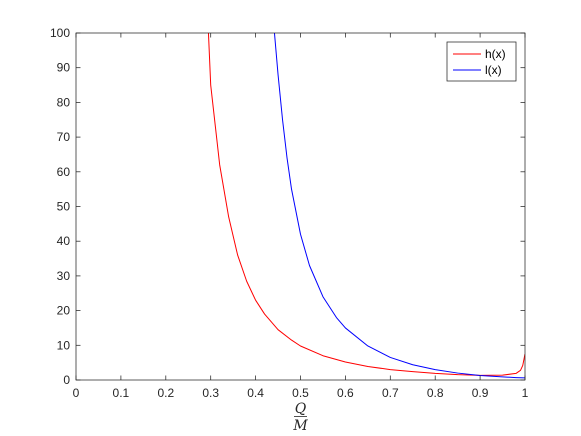  I want to click on y-tick-label: 90, so click(64, 68).